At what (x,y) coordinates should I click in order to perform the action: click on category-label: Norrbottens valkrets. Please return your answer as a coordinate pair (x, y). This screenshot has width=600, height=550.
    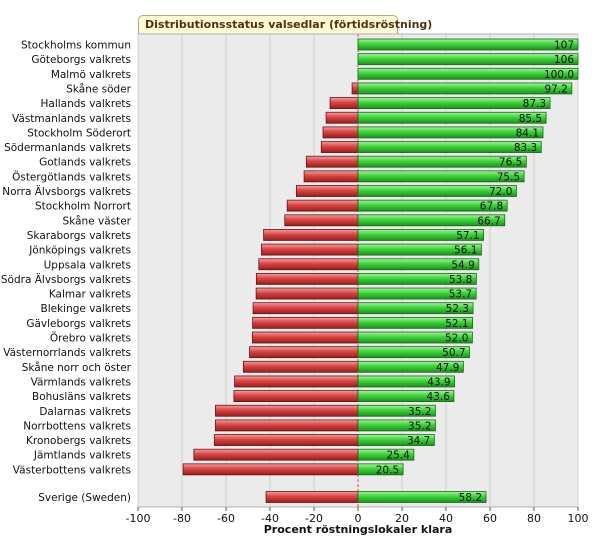
    Looking at the image, I should click on (77, 426).